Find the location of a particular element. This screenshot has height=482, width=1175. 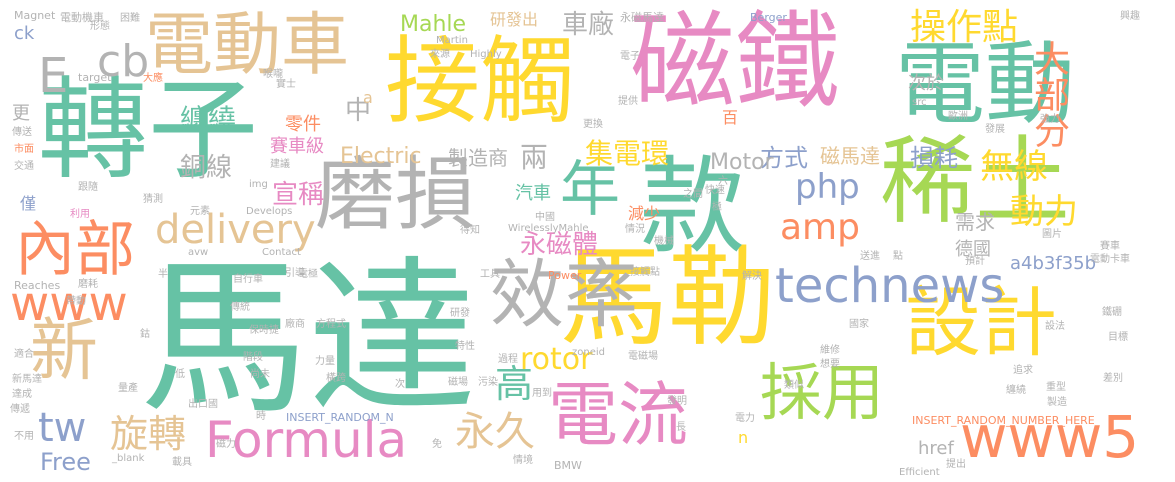

cloud-word: www is located at coordinates (69, 304).